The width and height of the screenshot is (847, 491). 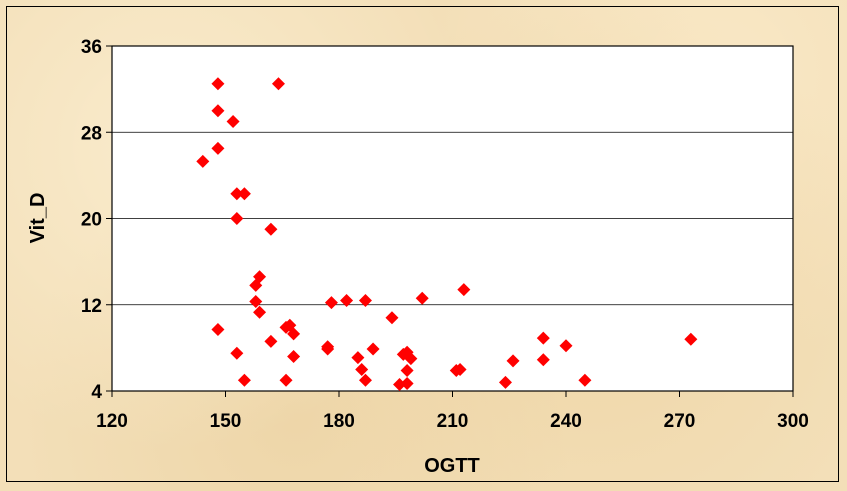 What do you see at coordinates (91, 47) in the screenshot?
I see `y-tick-label: 36` at bounding box center [91, 47].